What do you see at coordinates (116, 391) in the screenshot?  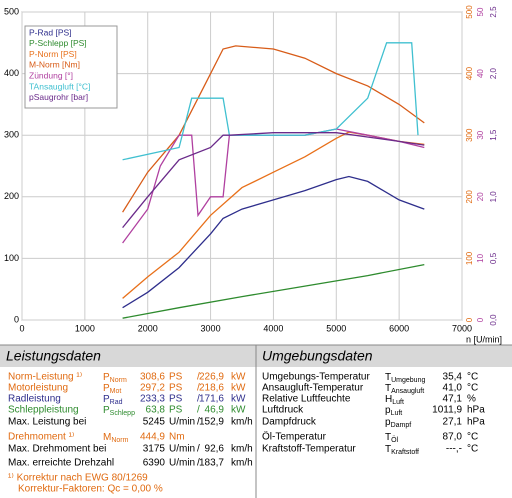 I see `symbol-sub: Mot` at bounding box center [116, 391].